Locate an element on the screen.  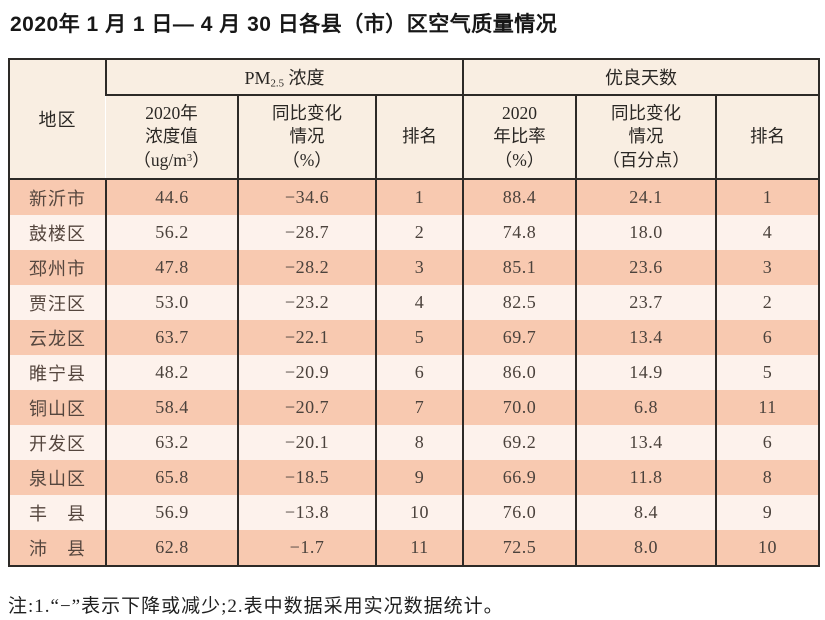
good-rate-line1: 2020 is located at coordinates (520, 113).